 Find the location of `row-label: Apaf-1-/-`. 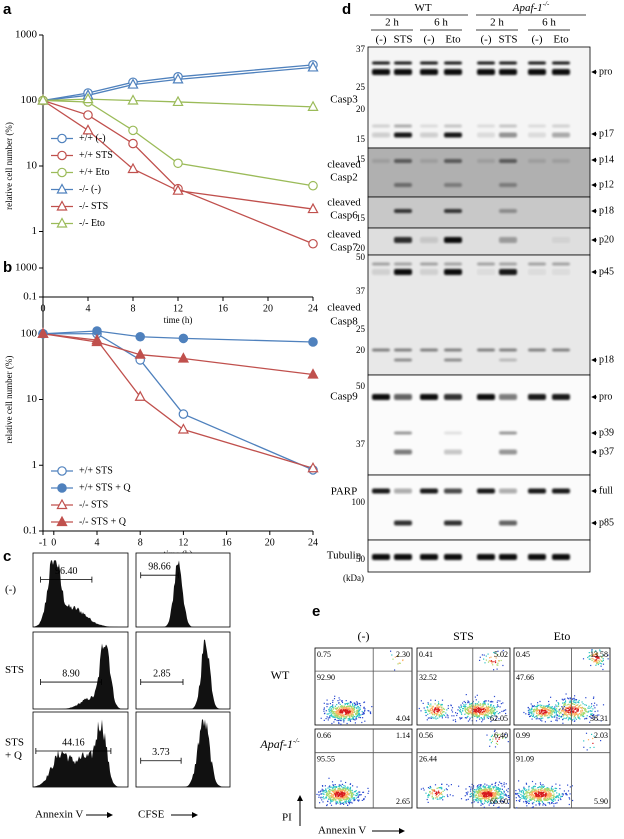

row-label: Apaf-1-/- is located at coordinates (279, 744).